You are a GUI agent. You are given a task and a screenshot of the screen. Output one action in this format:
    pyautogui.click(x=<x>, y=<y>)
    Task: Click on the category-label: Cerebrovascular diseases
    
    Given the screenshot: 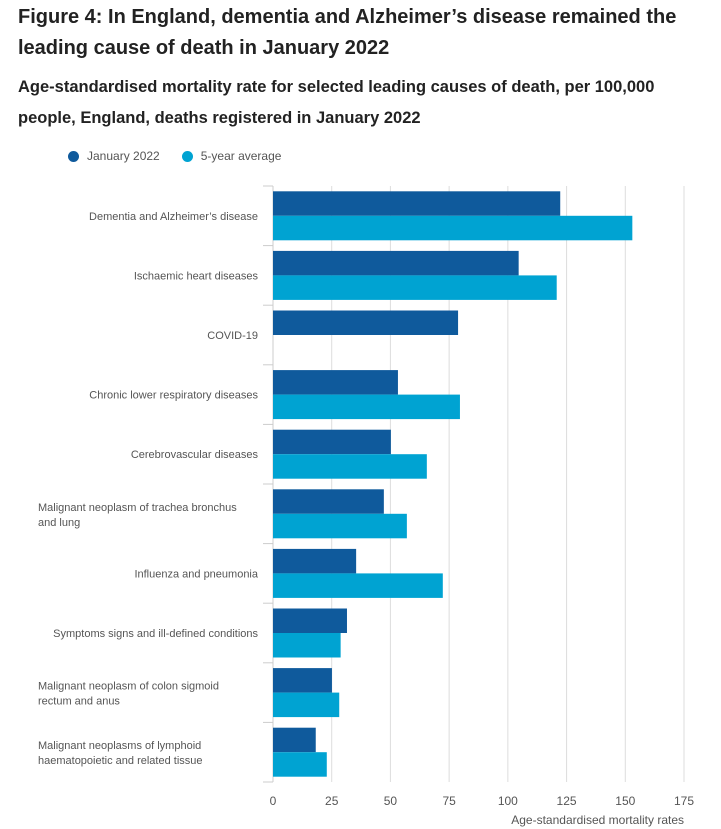 What is the action you would take?
    pyautogui.click(x=195, y=455)
    